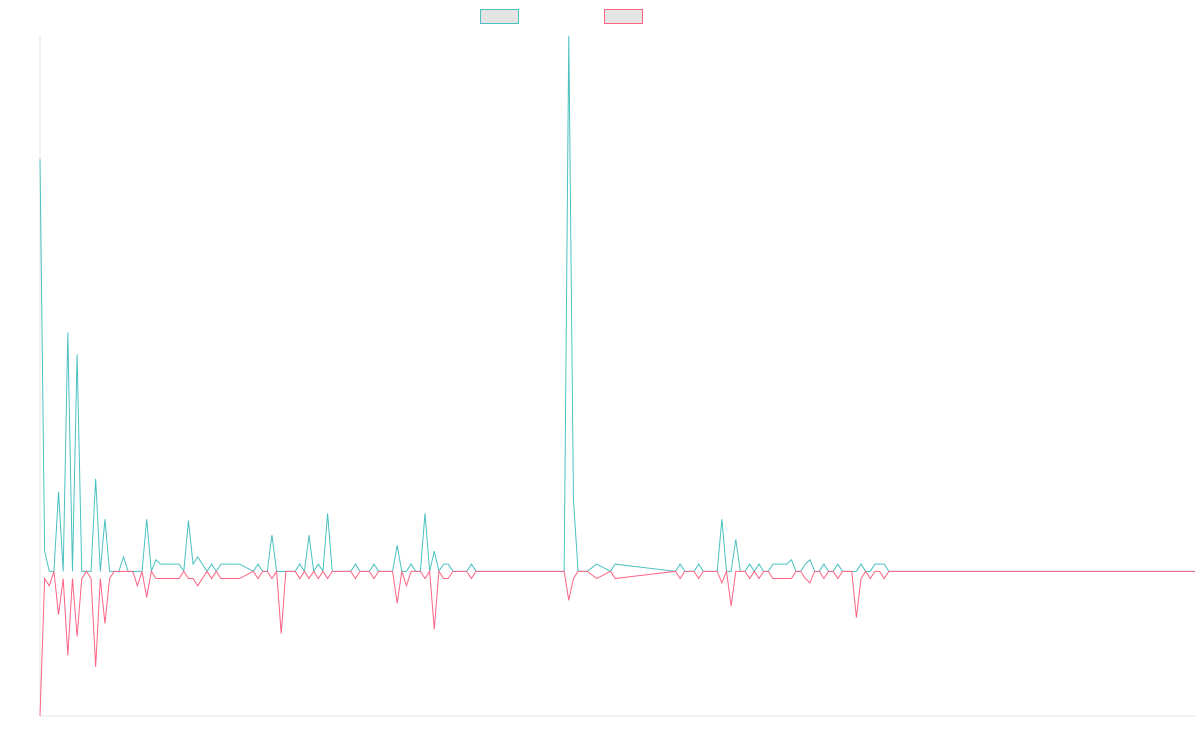 Image resolution: width=1200 pixels, height=750 pixels. Describe the element at coordinates (623, 16) in the screenshot. I see `legend-swatch-series-b` at that location.